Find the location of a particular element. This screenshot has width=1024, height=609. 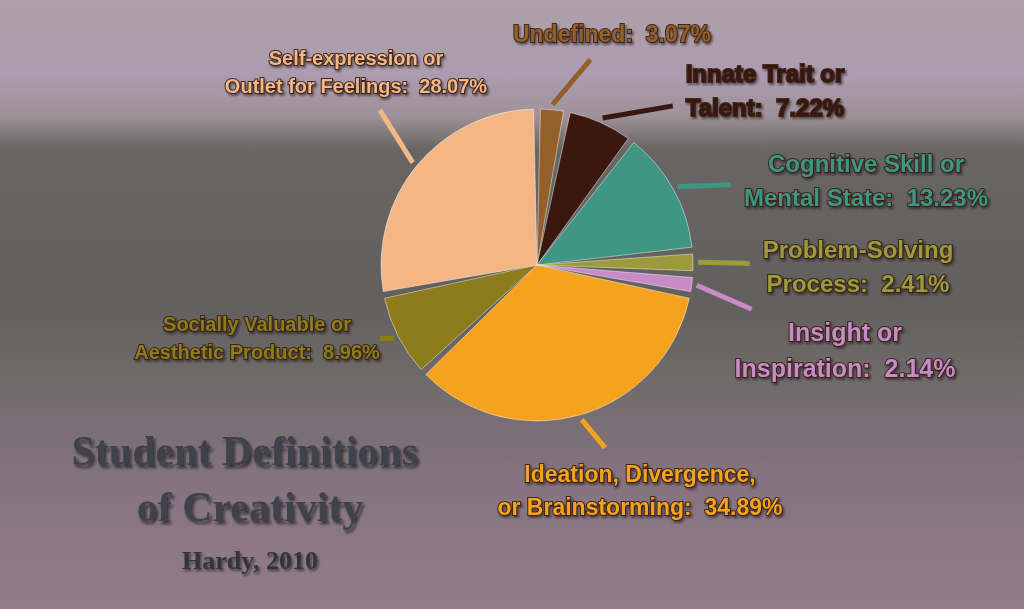

slice-label: Undefined: 3.07% is located at coordinates (612, 34).